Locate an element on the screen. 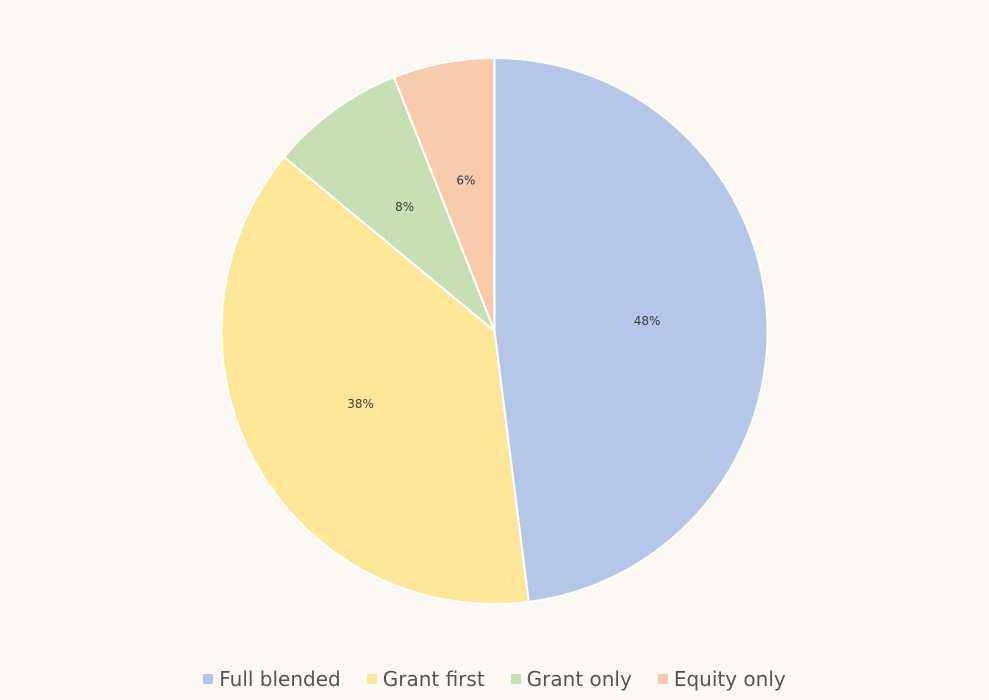  slice-label-grant-first: 38% is located at coordinates (360, 404).